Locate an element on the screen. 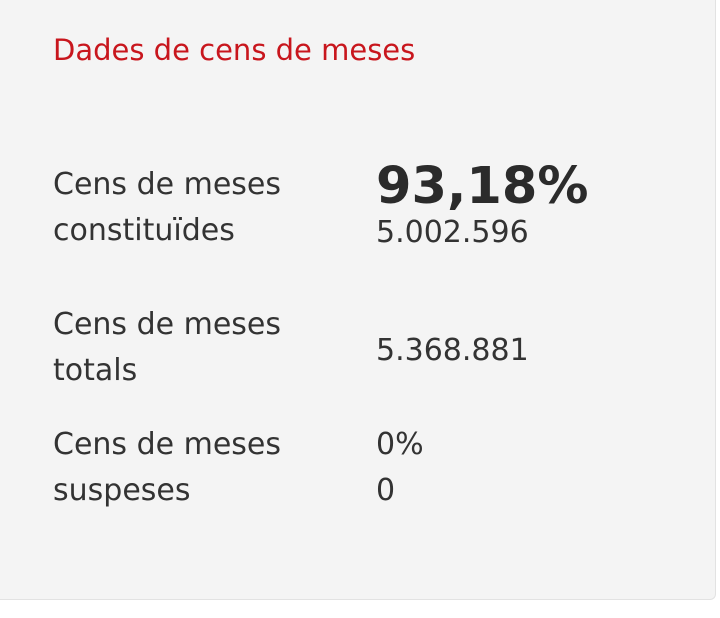 The image size is (720, 618). constituted-census-label-line2: constituïdes is located at coordinates (144, 230).